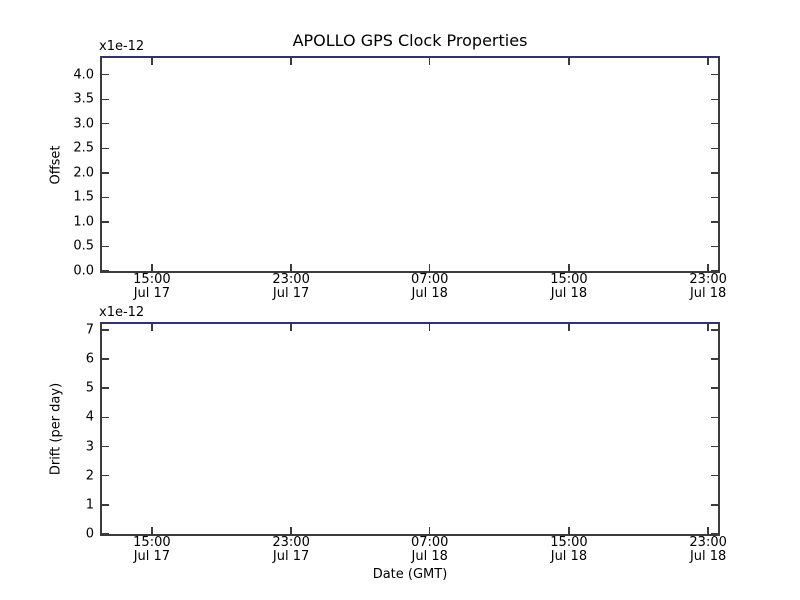 The image size is (800, 600). I want to click on y-tick-label: 2, so click(89, 476).